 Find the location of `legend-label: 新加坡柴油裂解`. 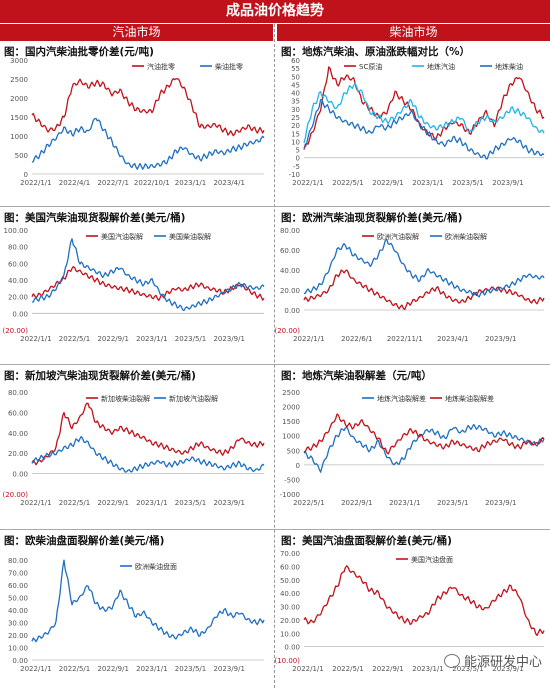

legend-label: 新加坡柴油裂解 is located at coordinates (125, 398).